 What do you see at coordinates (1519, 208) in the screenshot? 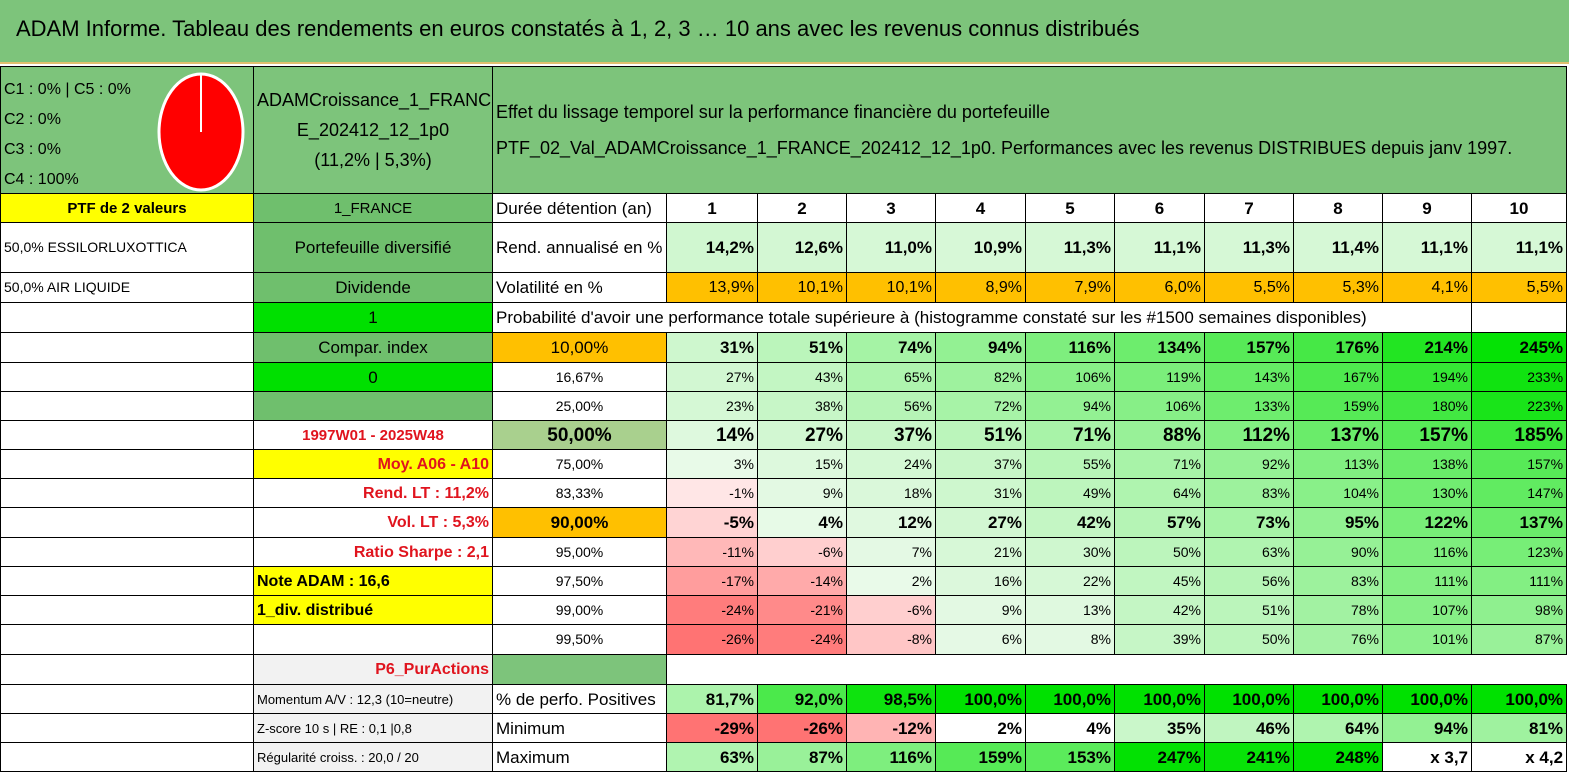
I see `year-header: 10` at bounding box center [1519, 208].